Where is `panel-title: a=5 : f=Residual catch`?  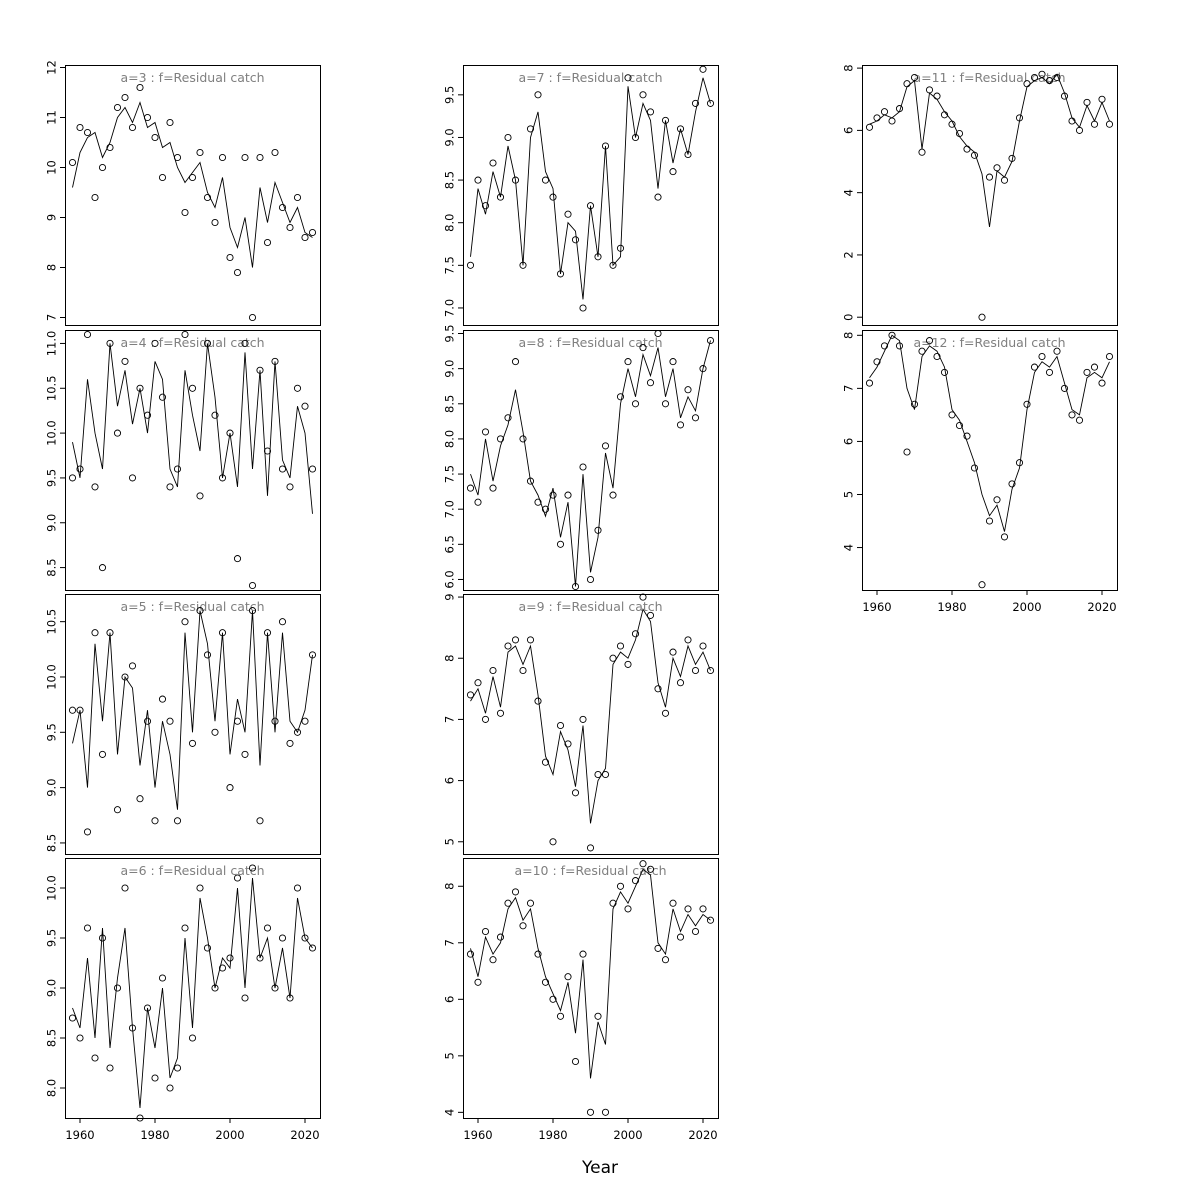
panel-title: a=5 : f=Residual catch is located at coordinates (192, 606).